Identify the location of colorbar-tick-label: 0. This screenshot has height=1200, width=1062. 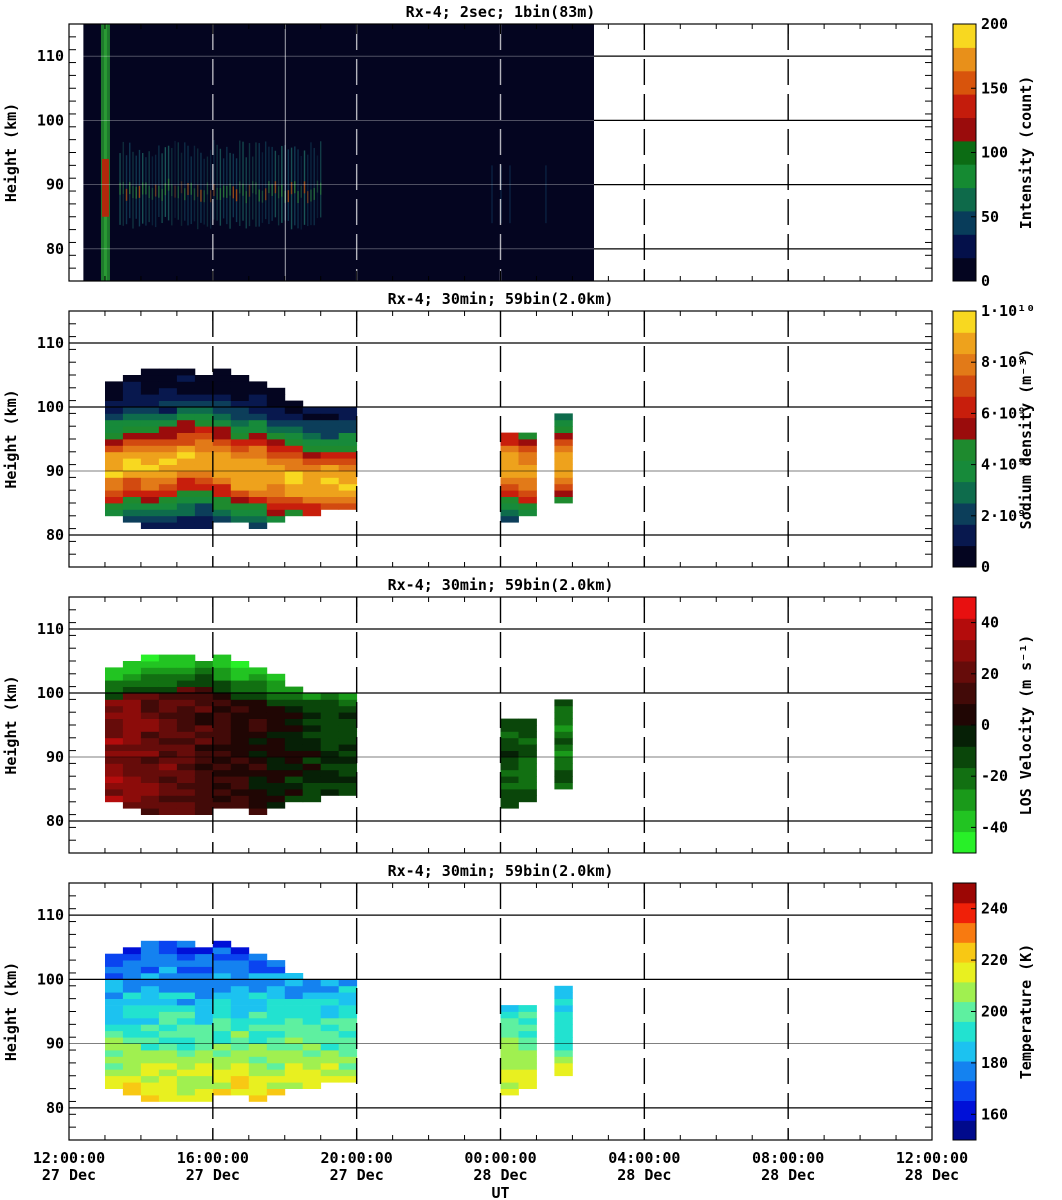
(985, 725).